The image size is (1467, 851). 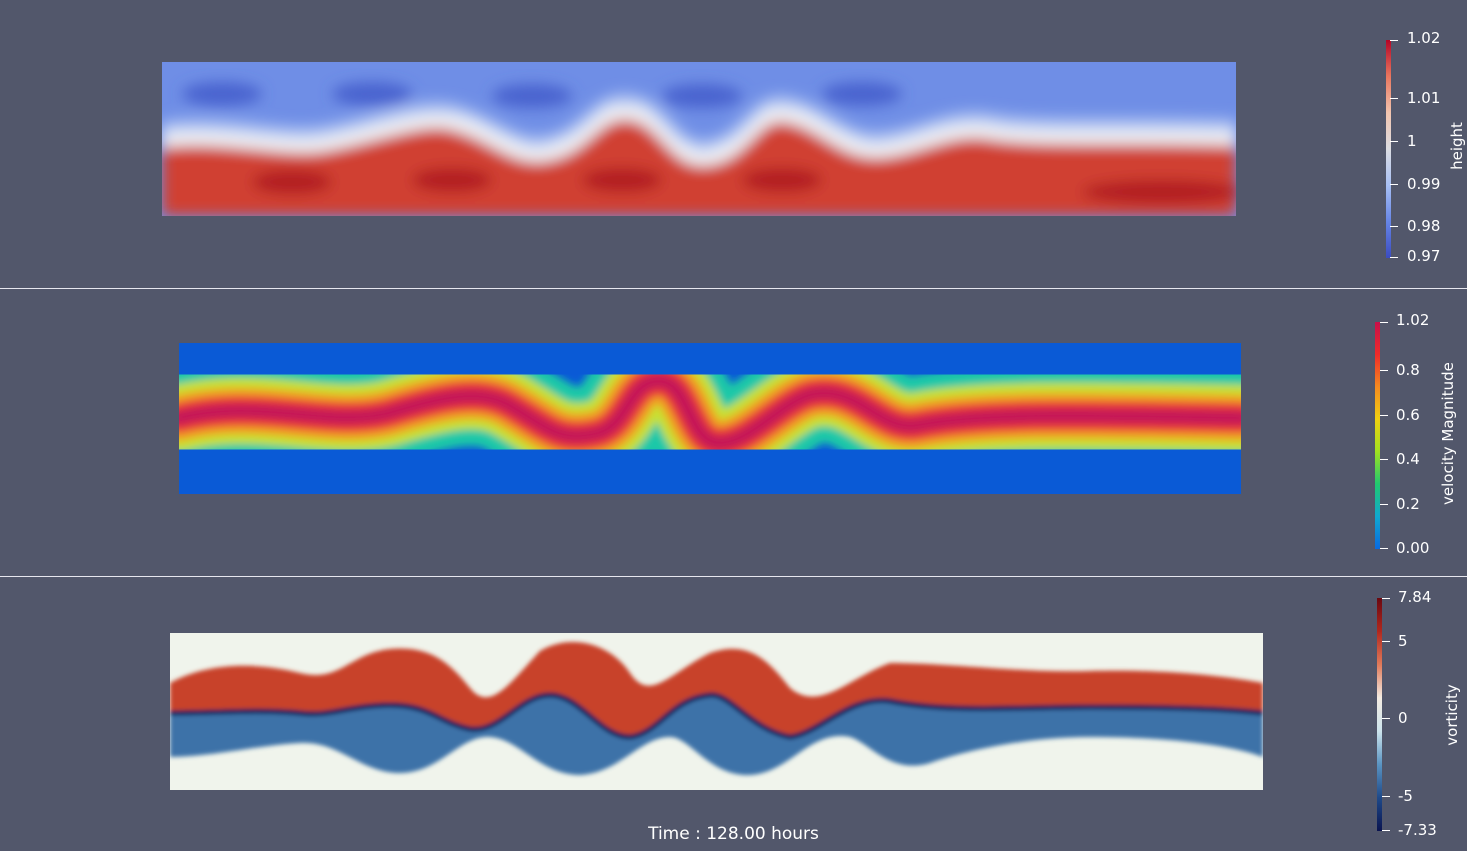 What do you see at coordinates (1424, 98) in the screenshot?
I see `height-tick-label: 1.01` at bounding box center [1424, 98].